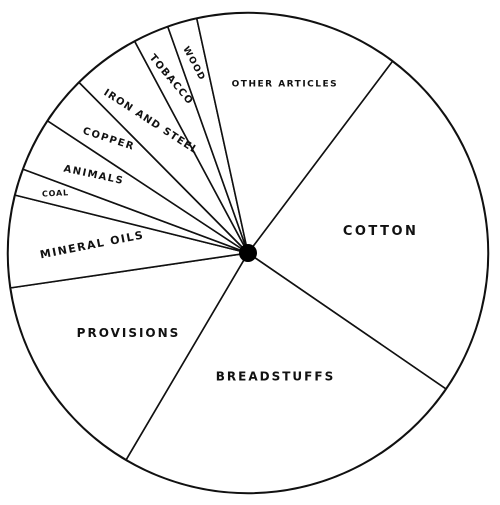 The height and width of the screenshot is (505, 500). What do you see at coordinates (285, 85) in the screenshot?
I see `label-other-articles: OTHER ARTICLES` at bounding box center [285, 85].